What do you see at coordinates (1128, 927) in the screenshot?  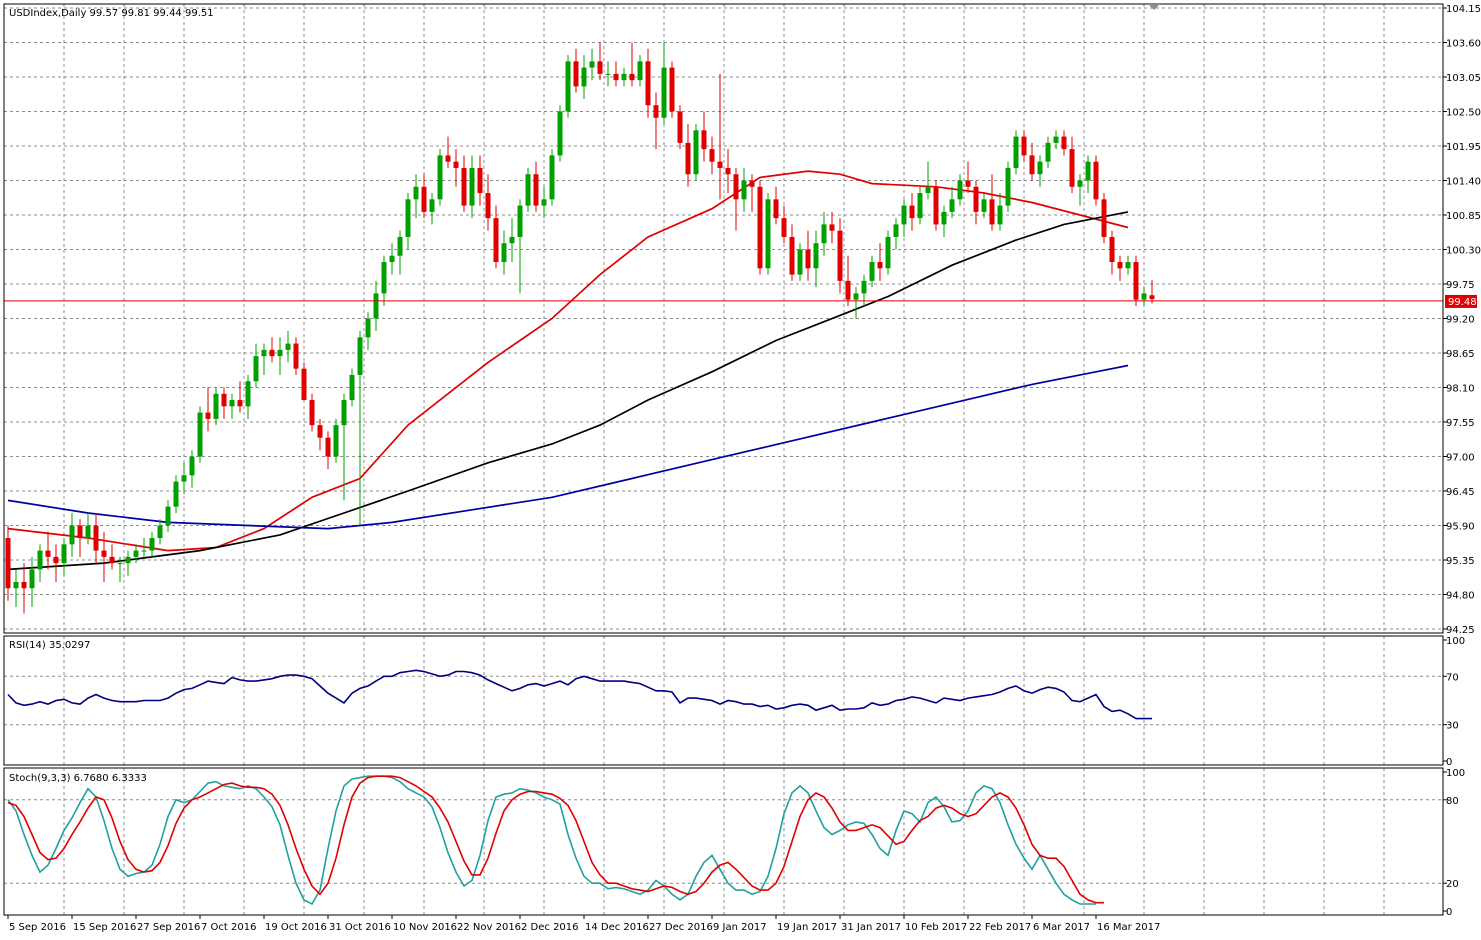 I see `date-tick-label: 16 Mar 2017` at bounding box center [1128, 927].